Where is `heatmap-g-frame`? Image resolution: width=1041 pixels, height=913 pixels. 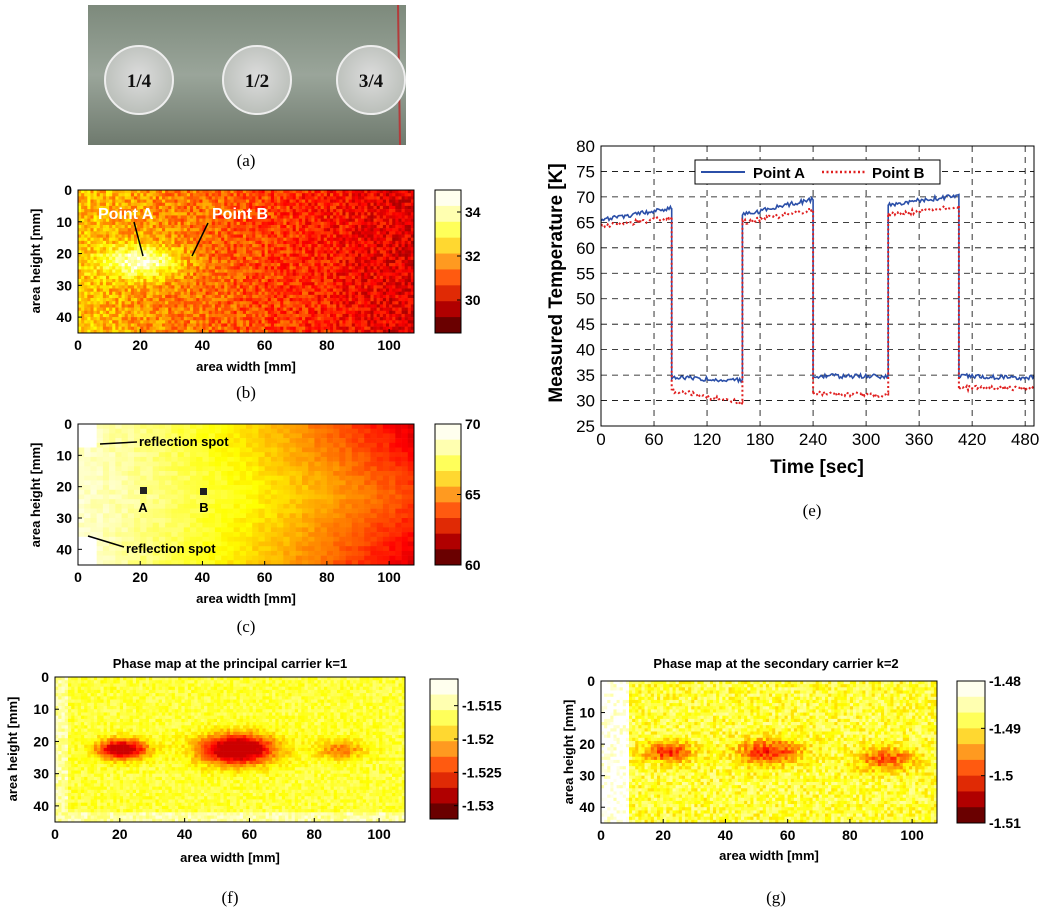
heatmap-g-frame is located at coordinates (769, 752).